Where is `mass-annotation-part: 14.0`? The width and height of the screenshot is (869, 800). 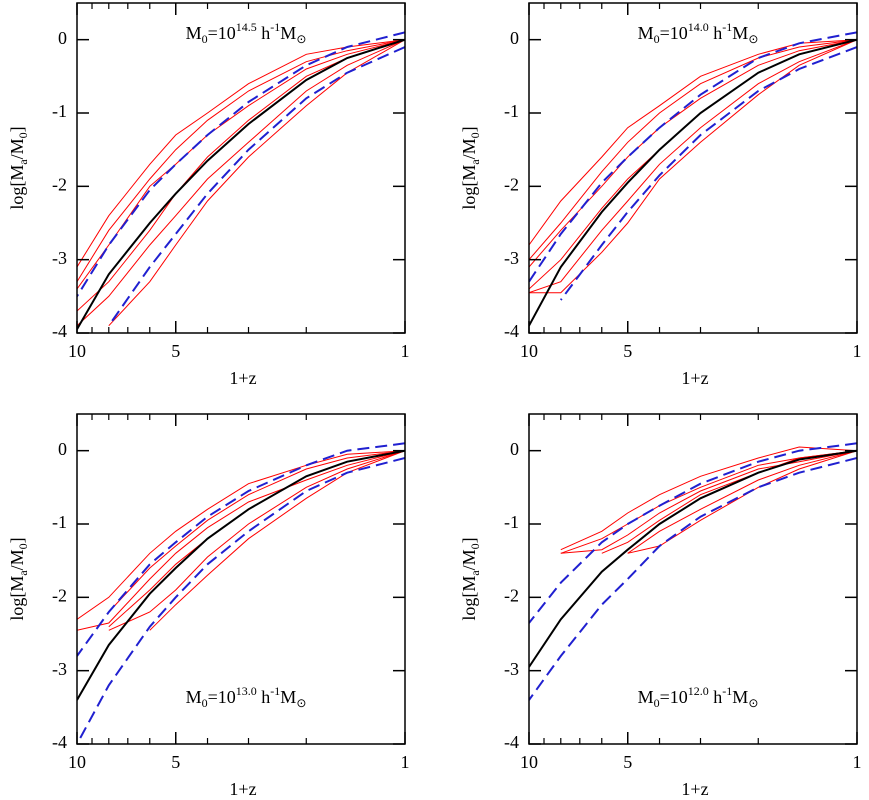
mass-annotation-part: 14.0 is located at coordinates (698, 27).